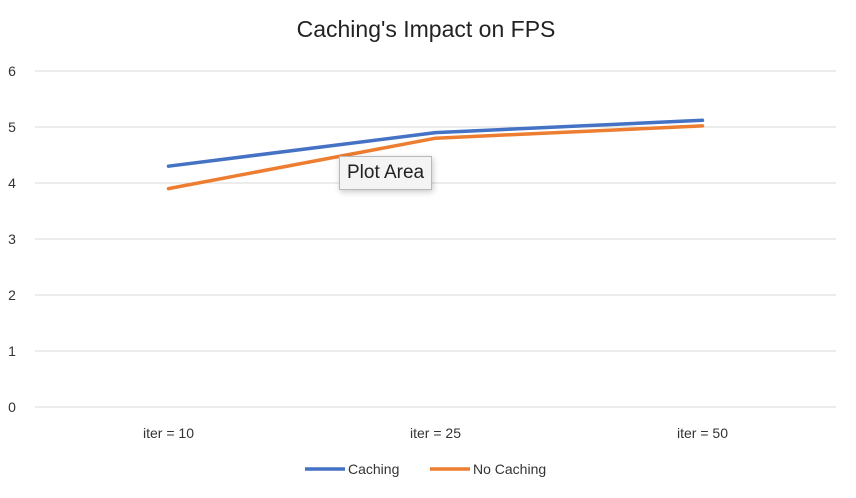  I want to click on chart-title: Caching's Impact on FPS, so click(426, 29).